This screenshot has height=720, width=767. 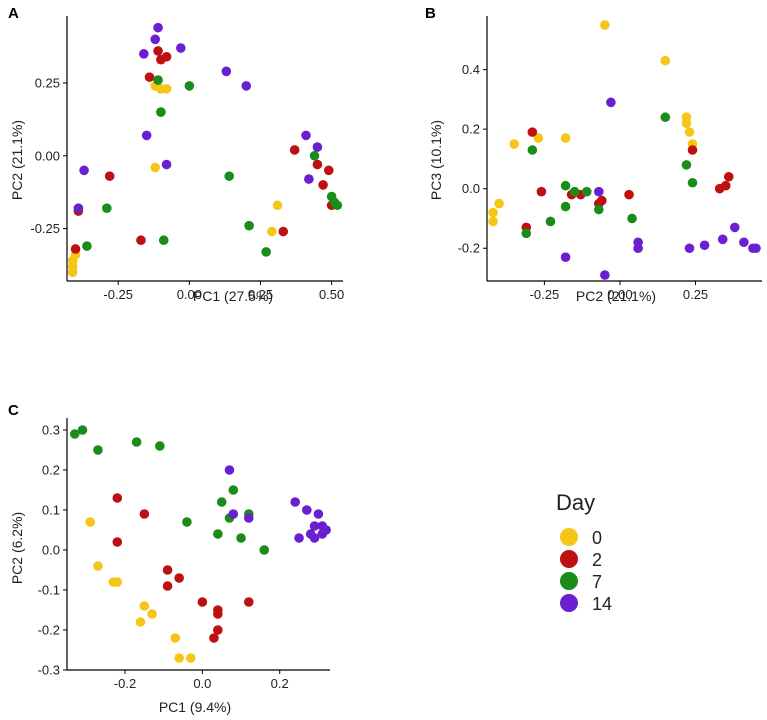 I want to click on panel-c-y-tick-label: -0.1, so click(x=49, y=590).